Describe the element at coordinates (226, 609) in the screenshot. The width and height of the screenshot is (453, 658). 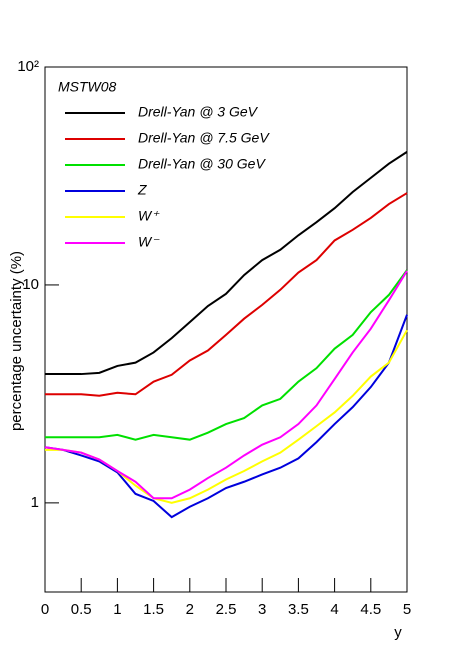
I see `x-tick-label: 2.5` at that location.